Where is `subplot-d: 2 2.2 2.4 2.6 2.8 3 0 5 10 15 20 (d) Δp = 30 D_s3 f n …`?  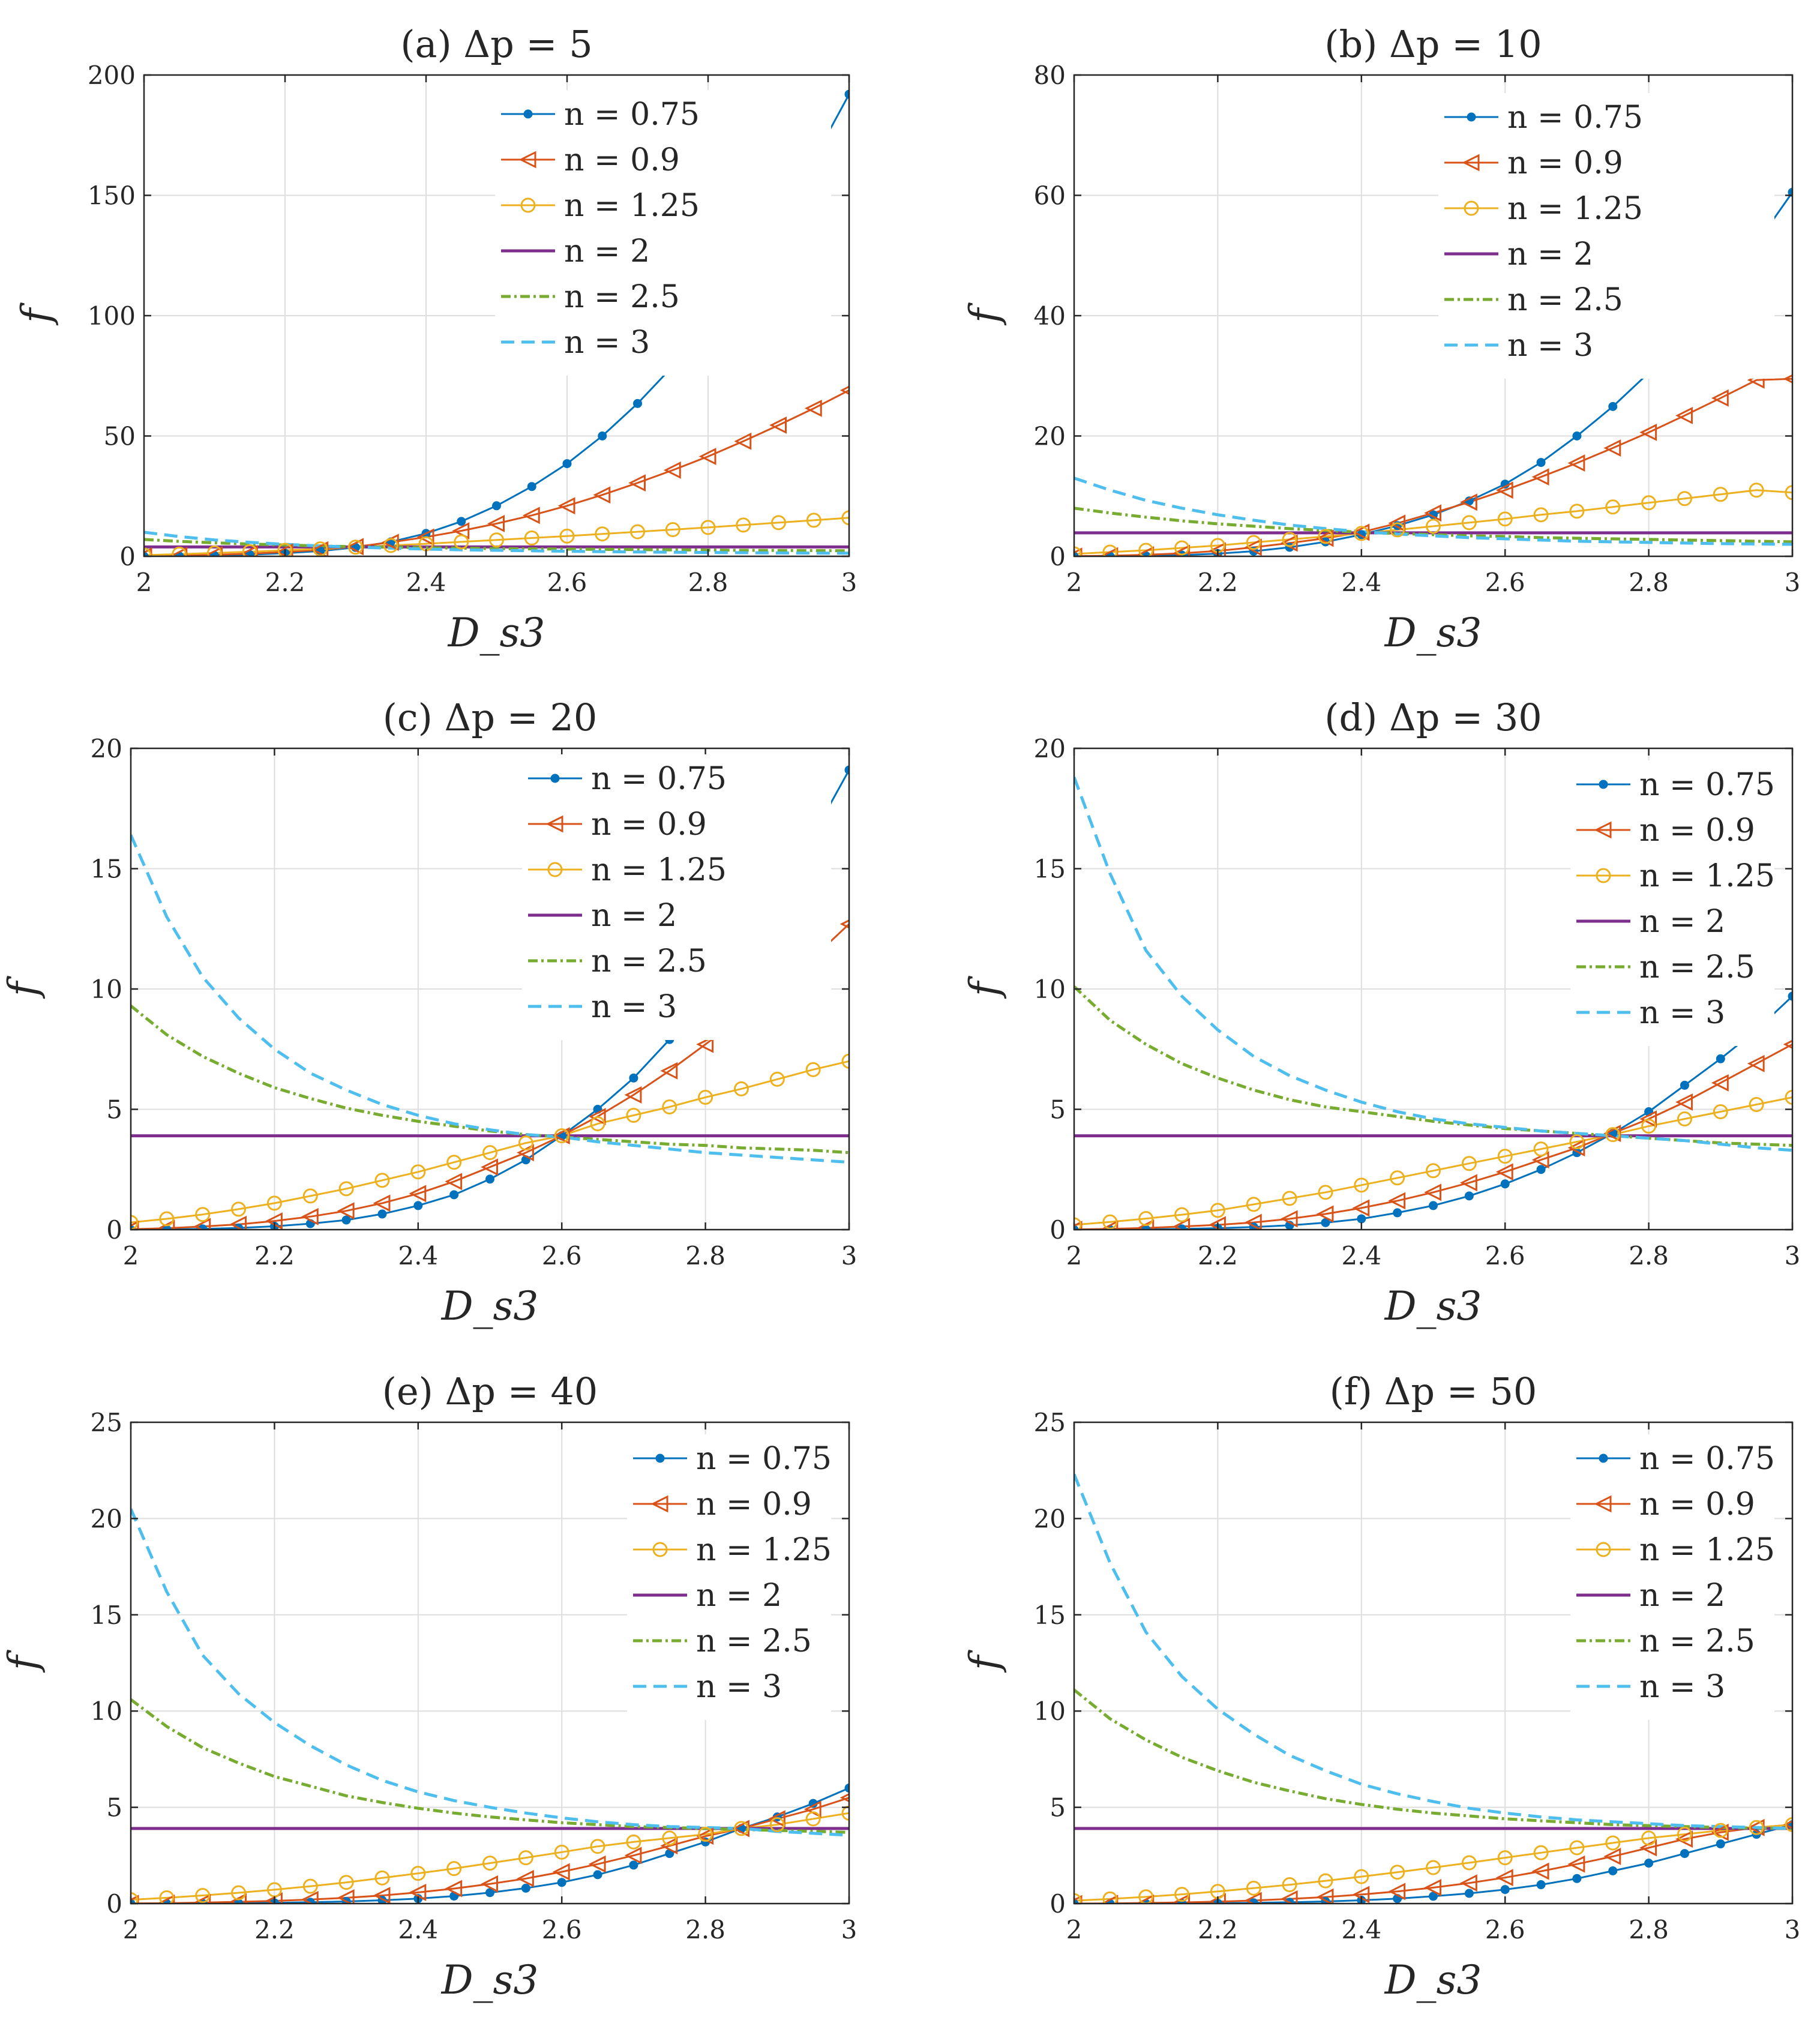 subplot-d: 2 2.2 2.4 2.6 2.8 3 0 5 10 15 20 (d) Δp = 30 D_s3 f n … is located at coordinates (1381, 1012).